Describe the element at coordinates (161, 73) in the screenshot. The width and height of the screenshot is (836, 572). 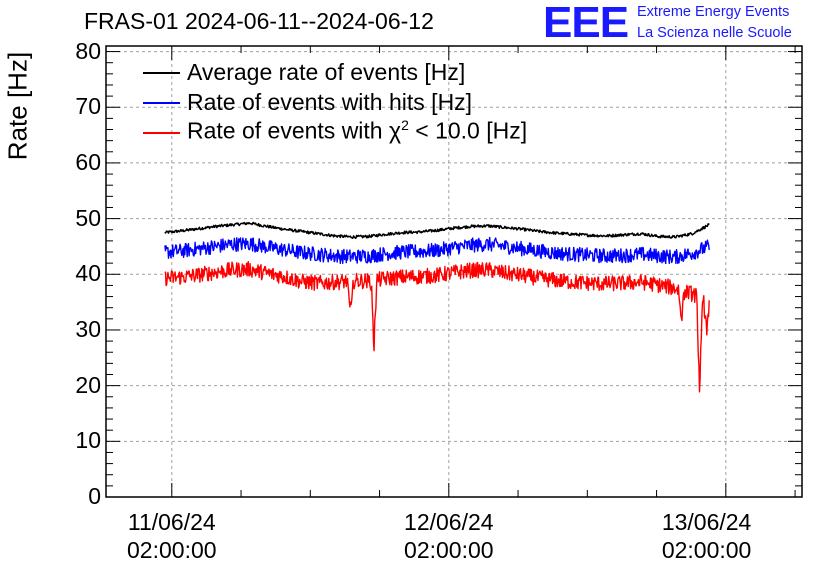
I see `legend-swatch-average` at that location.